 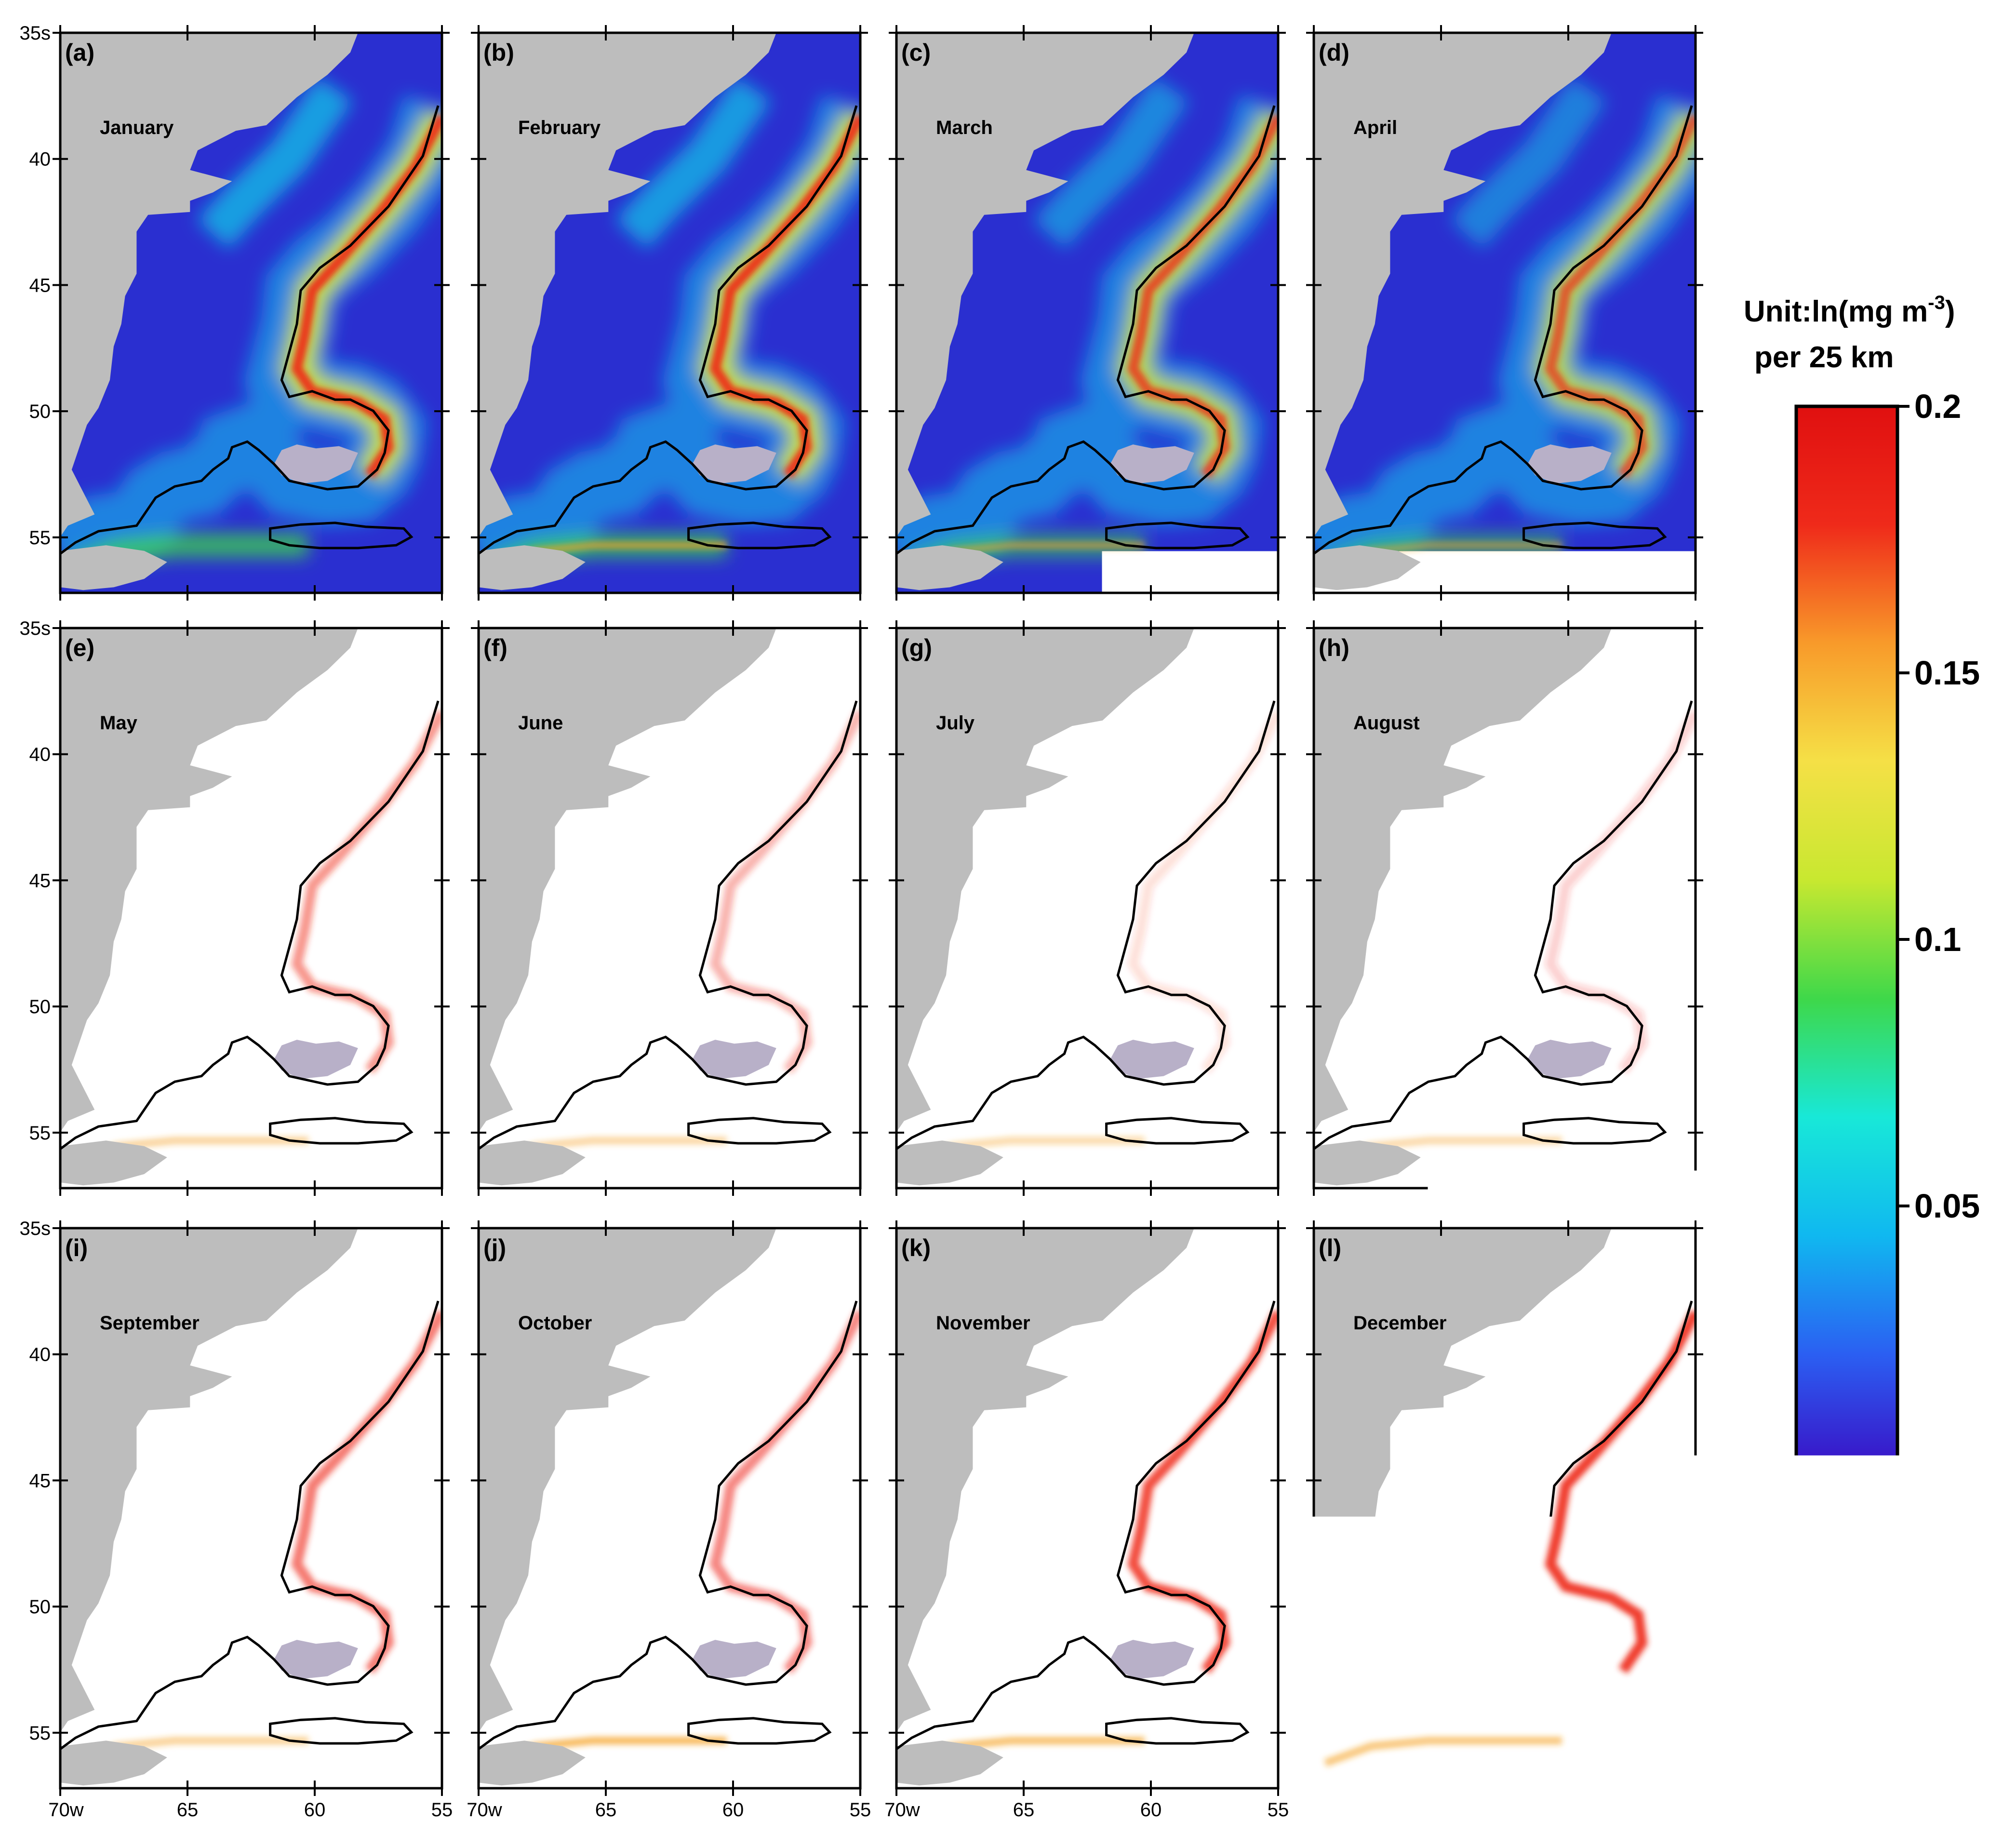 What do you see at coordinates (1334, 648) in the screenshot?
I see `panel-letter: (h)` at bounding box center [1334, 648].